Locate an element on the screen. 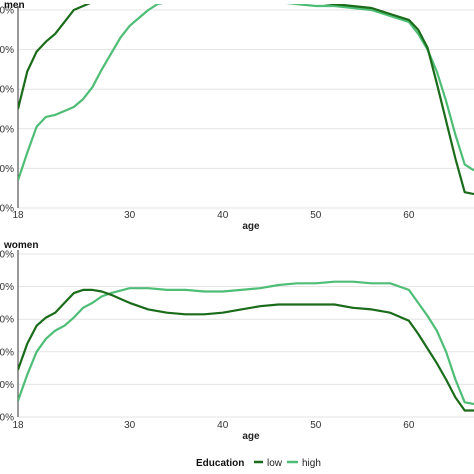 The image size is (474, 474). women-y-tick-label: 0% is located at coordinates (7, 418).